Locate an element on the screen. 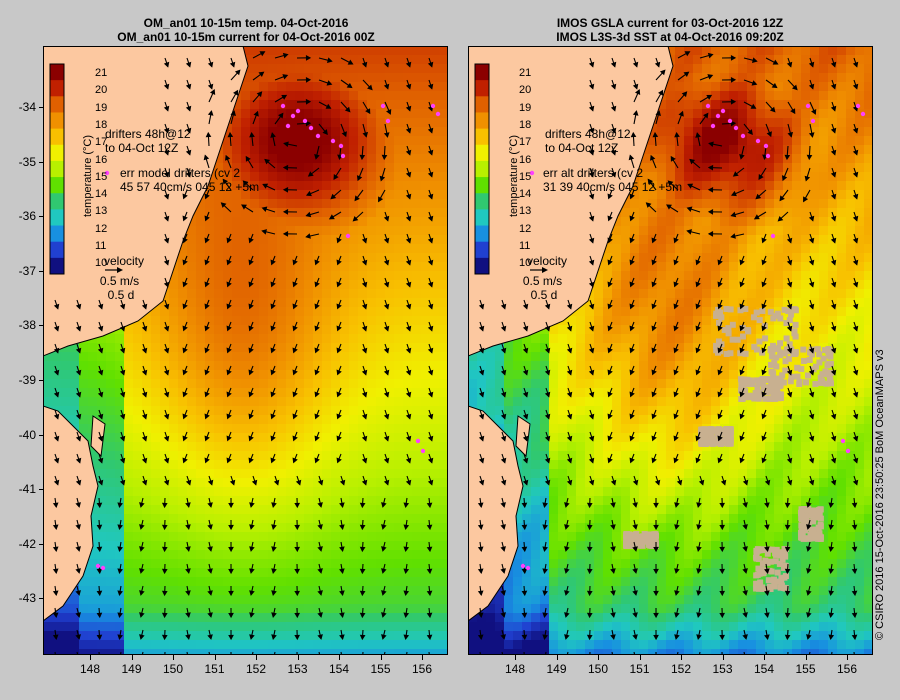 This screenshot has width=900, height=700. colorbar-tick-label: 17 is located at coordinates (101, 142).